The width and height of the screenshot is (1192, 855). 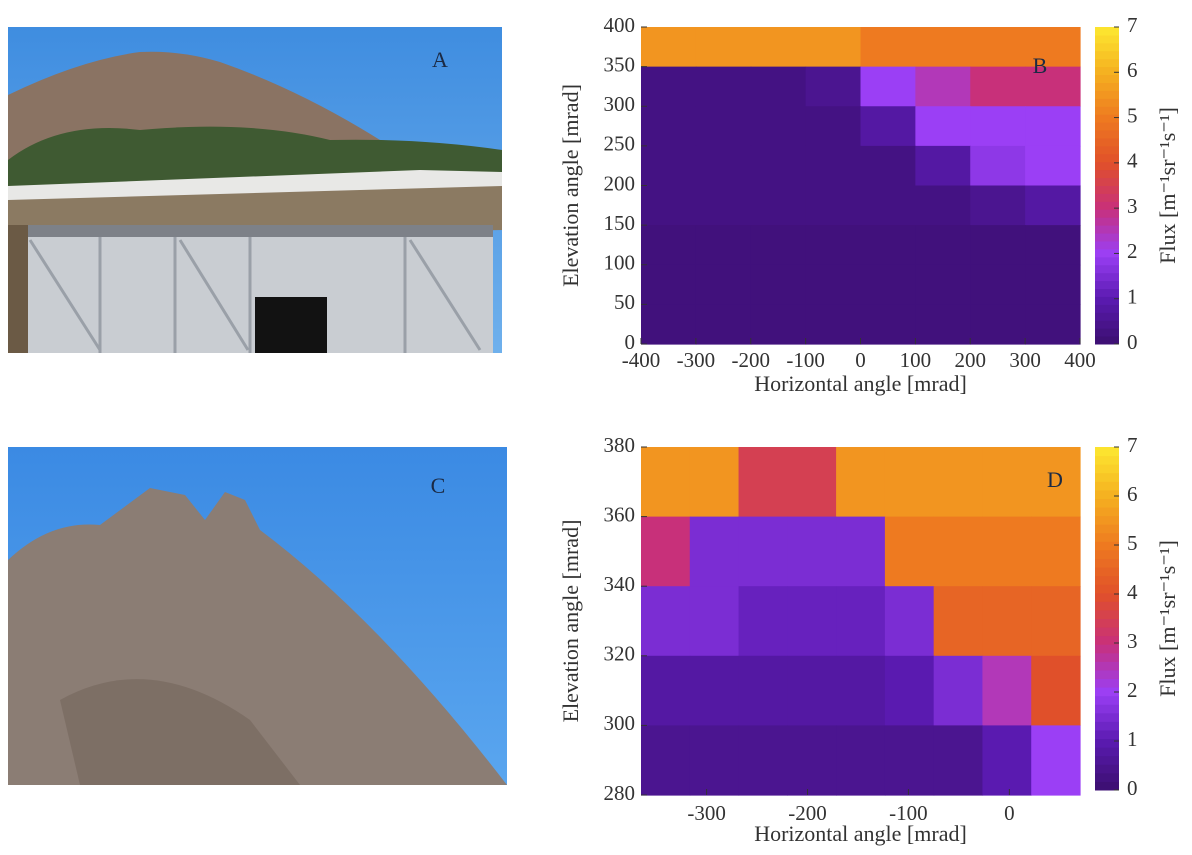 I want to click on colorbar-label: Flux [m⁻¹sr⁻¹s⁻¹], so click(x=1167, y=618).